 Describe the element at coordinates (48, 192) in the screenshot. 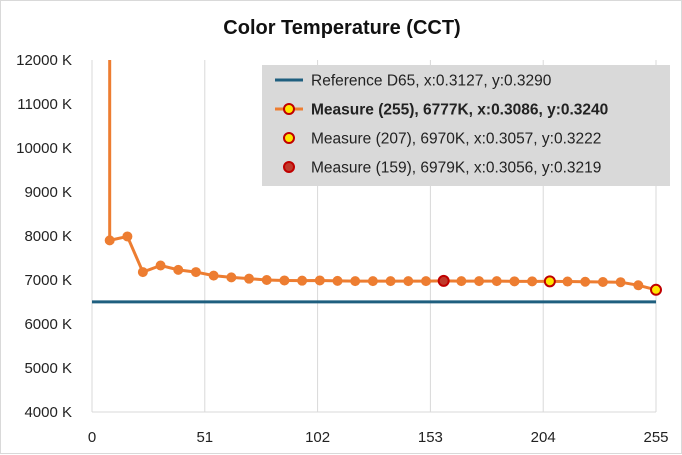

I see `y-tick-label: 9000 K` at that location.